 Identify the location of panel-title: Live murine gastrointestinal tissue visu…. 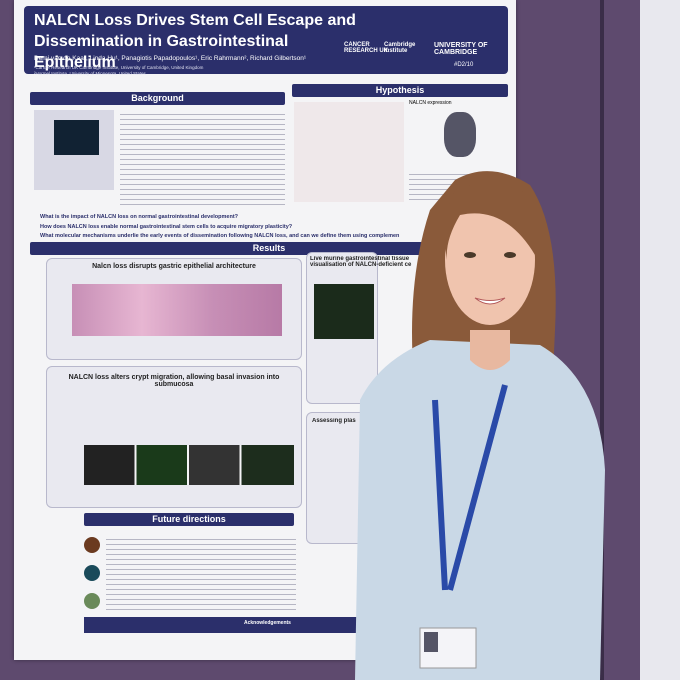
(361, 262).